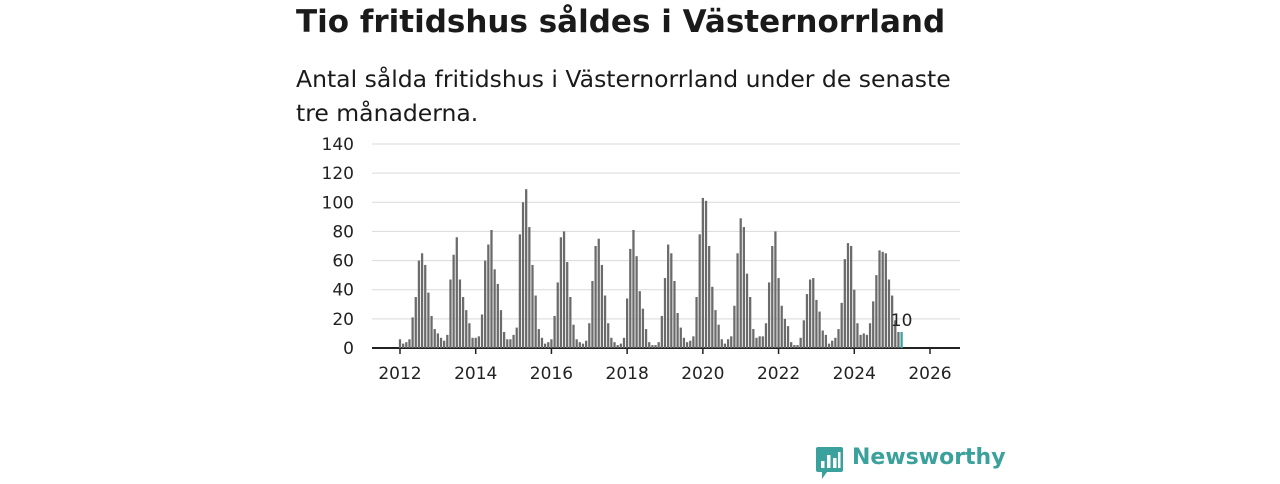  I want to click on x-tick-label: 2020, so click(702, 374).